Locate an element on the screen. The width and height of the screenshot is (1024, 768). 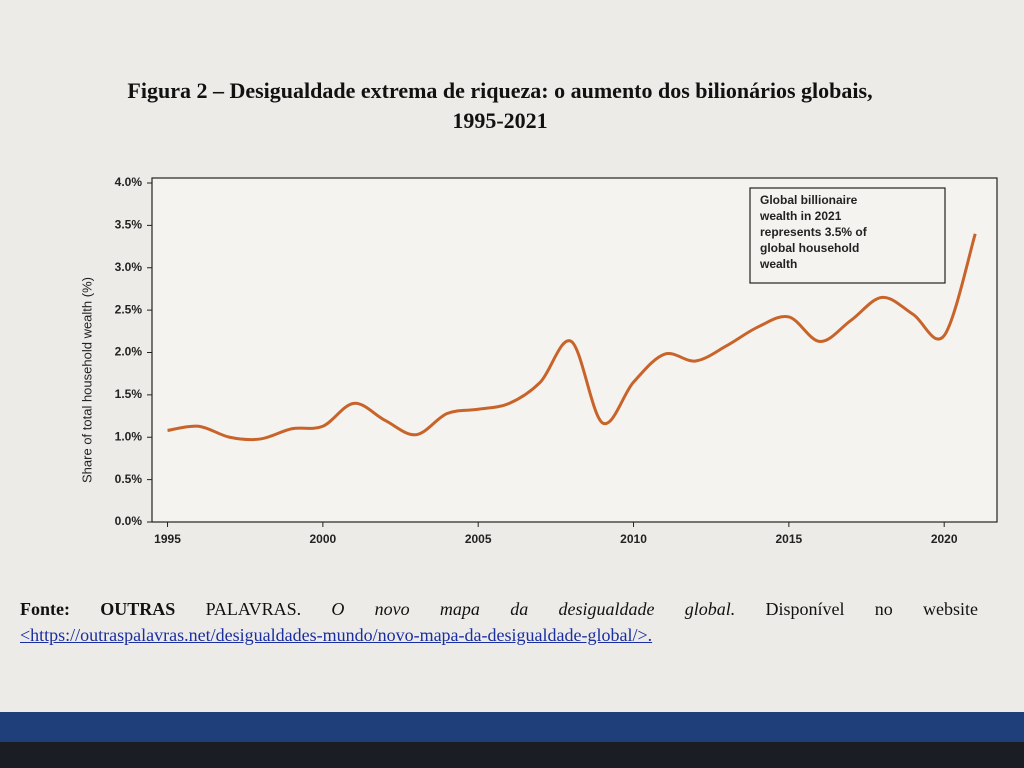
source-author: OUTRAS is located at coordinates (138, 609).